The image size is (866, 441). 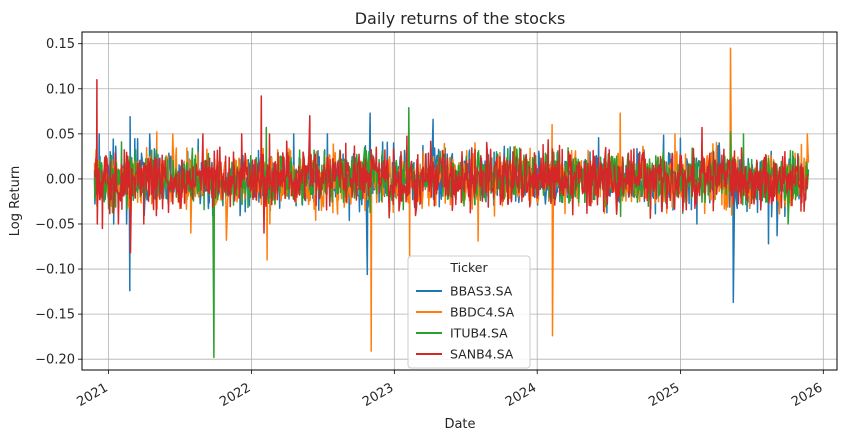 What do you see at coordinates (60, 179) in the screenshot?
I see `y-tick-label: 0.00` at bounding box center [60, 179].